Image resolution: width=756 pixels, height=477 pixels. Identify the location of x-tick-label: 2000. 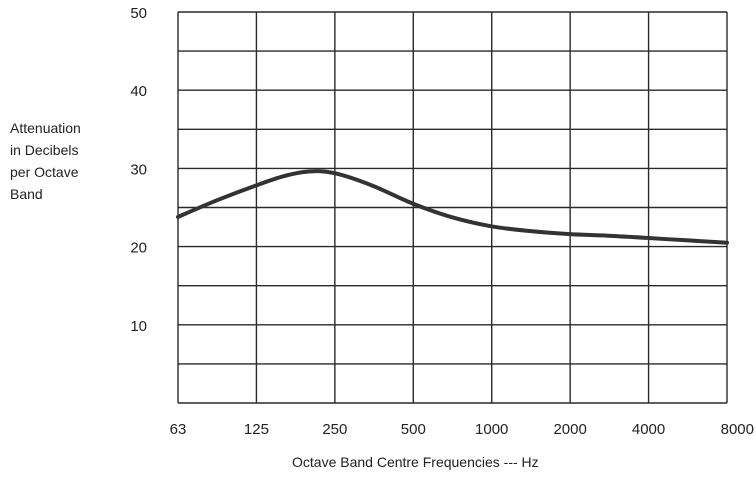
(569, 429).